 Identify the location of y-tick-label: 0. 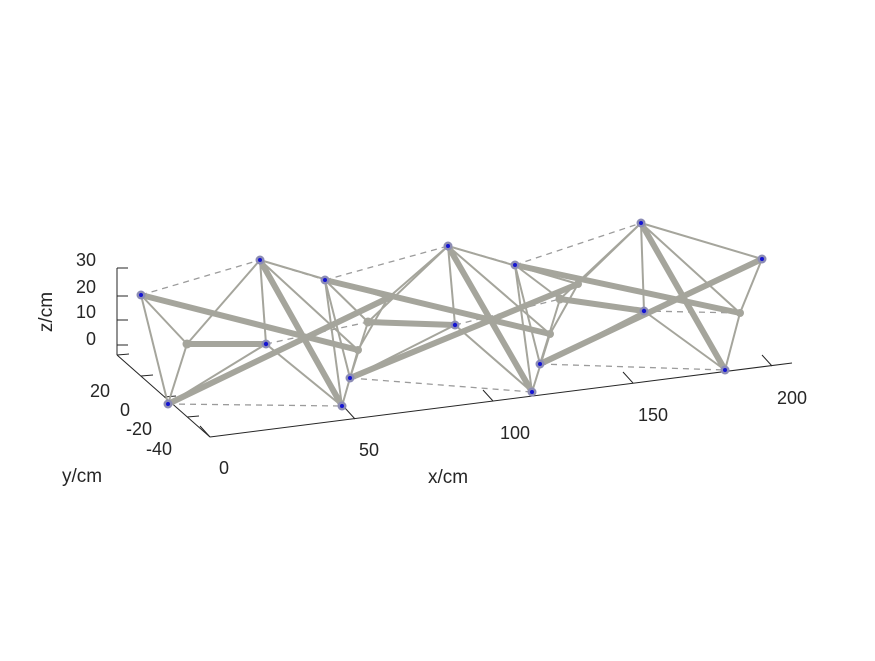
(125, 410).